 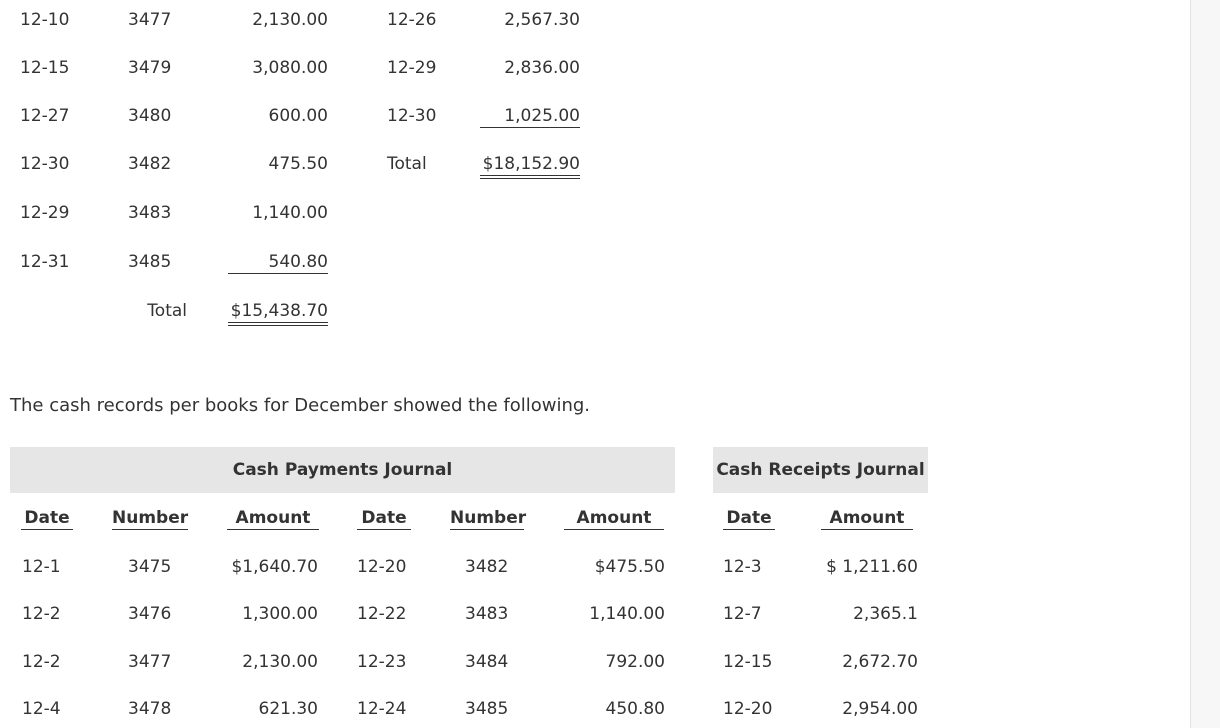 I want to click on check-number: 3482, so click(x=150, y=164).